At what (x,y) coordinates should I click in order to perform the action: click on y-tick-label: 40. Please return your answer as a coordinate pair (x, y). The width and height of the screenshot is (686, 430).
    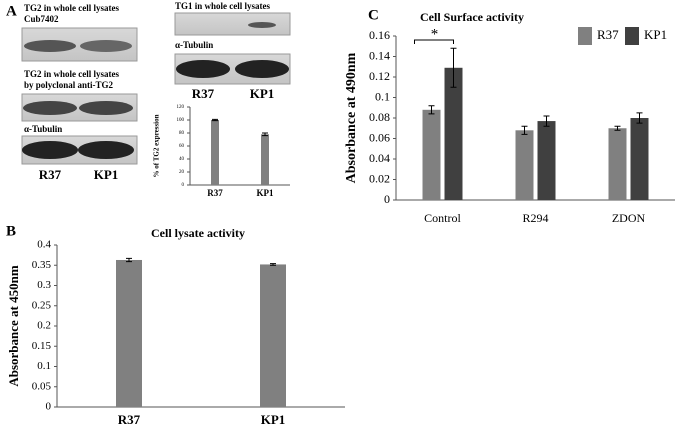
    Looking at the image, I should click on (182, 159).